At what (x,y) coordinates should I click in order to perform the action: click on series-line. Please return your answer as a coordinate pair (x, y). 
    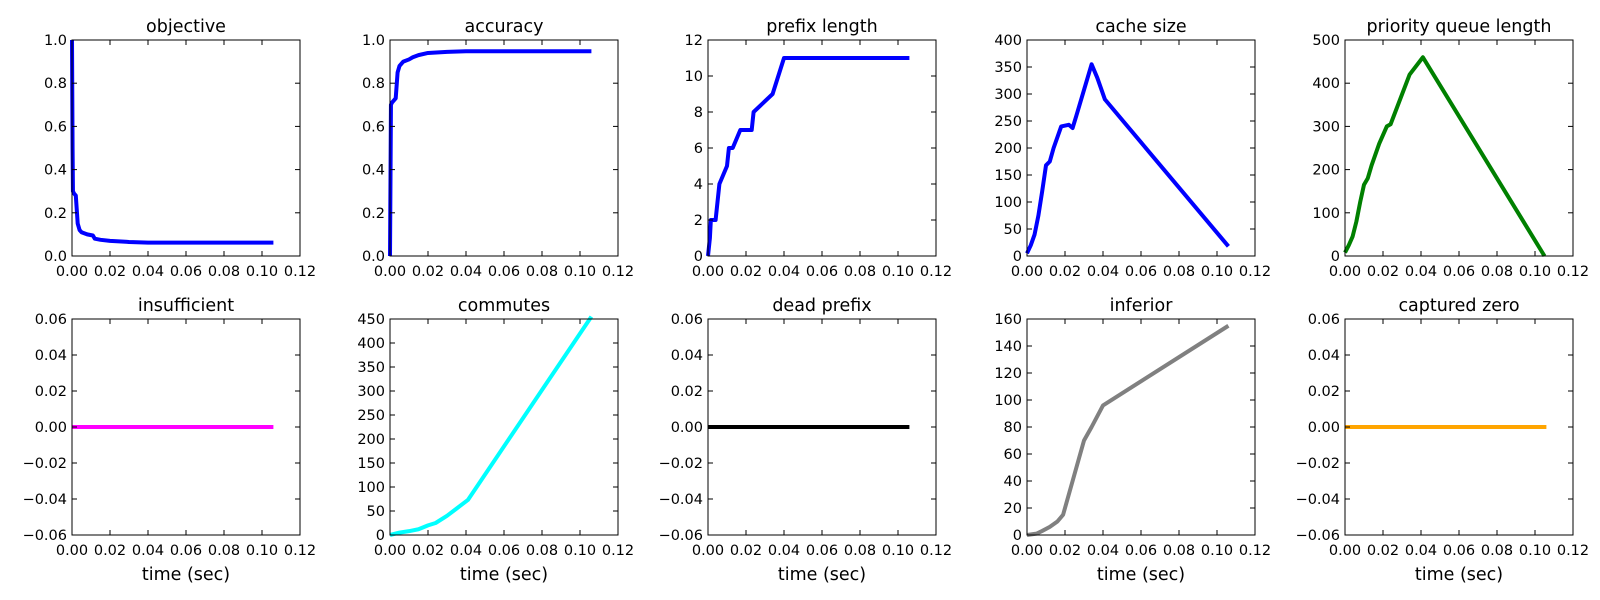
    Looking at the image, I should click on (1445, 156).